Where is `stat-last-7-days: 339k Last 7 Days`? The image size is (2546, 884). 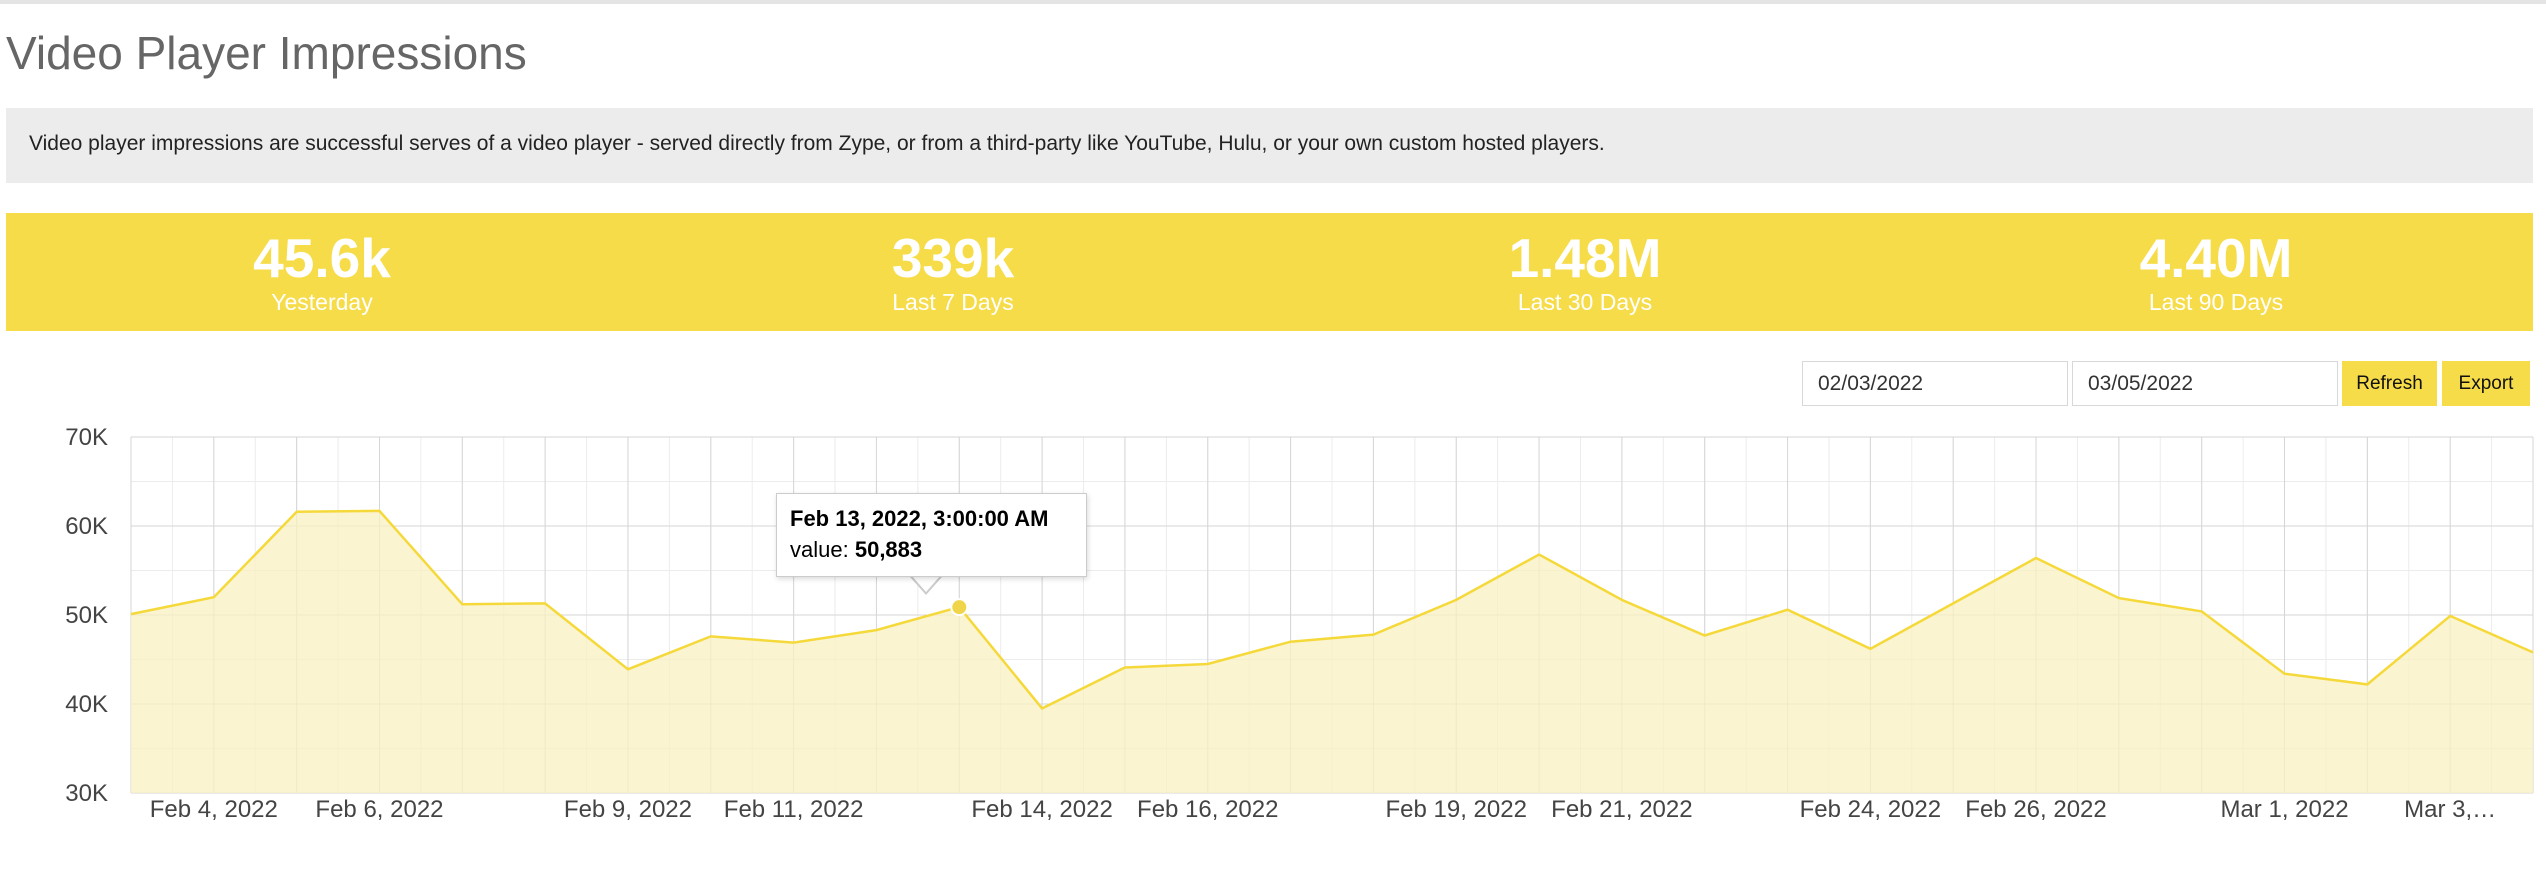 stat-last-7-days: 339k Last 7 Days is located at coordinates (953, 271).